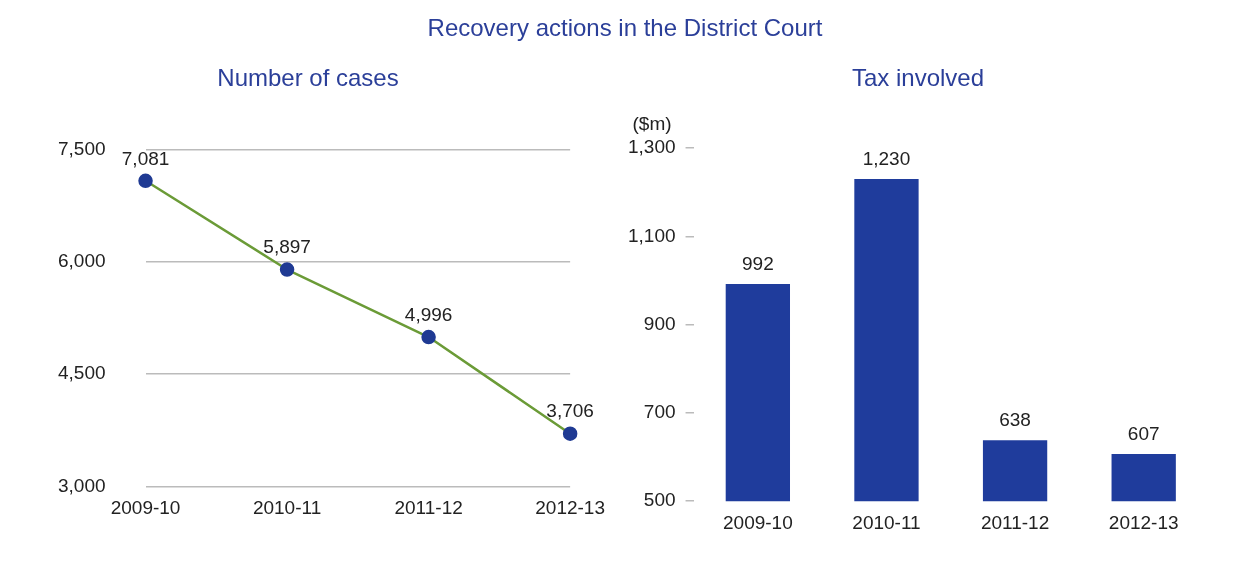  I want to click on chart-subtitle: Number of cases, so click(308, 78).